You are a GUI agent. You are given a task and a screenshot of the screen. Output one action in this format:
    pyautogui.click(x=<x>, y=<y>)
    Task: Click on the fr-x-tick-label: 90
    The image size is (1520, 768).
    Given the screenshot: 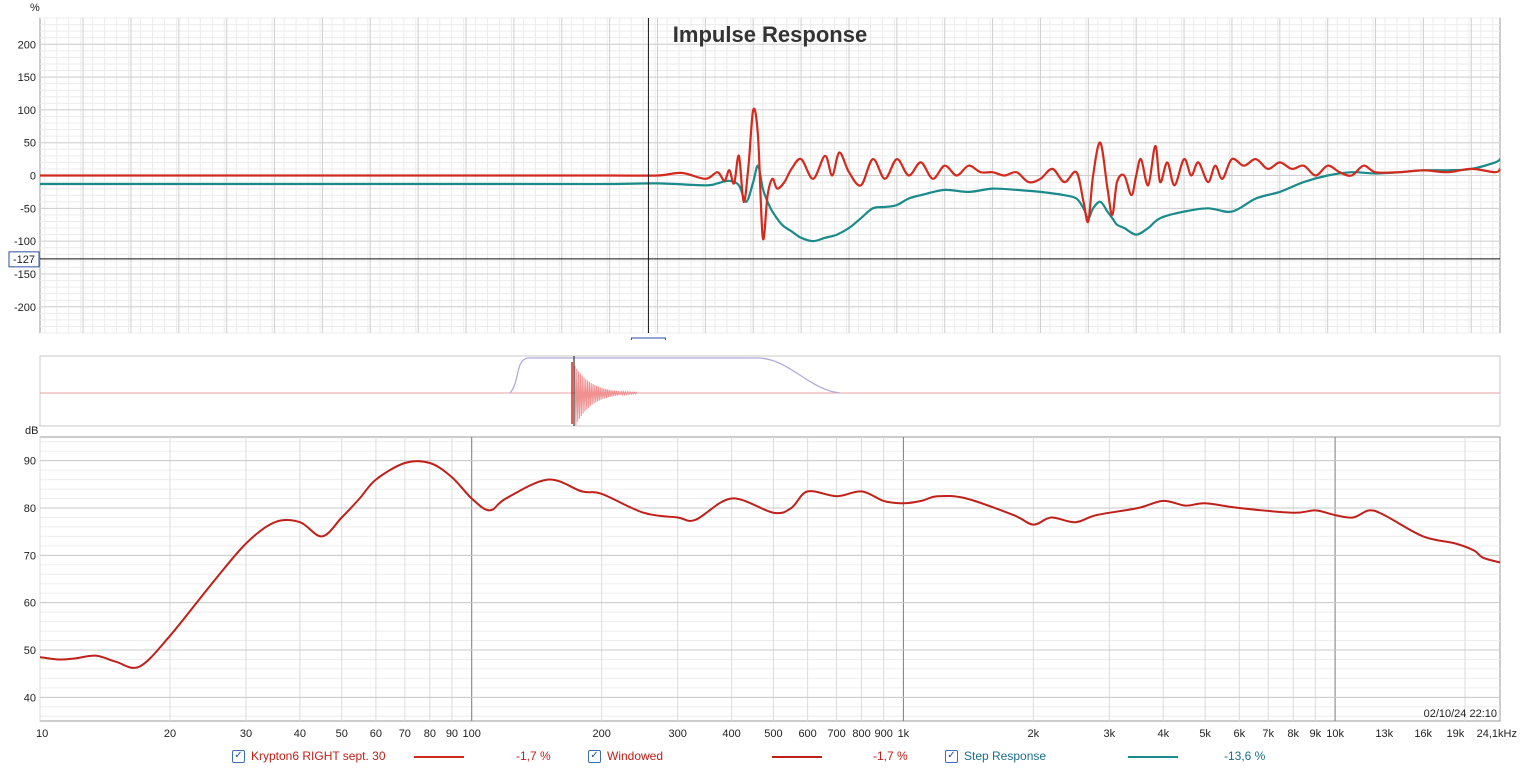 What is the action you would take?
    pyautogui.click(x=452, y=734)
    